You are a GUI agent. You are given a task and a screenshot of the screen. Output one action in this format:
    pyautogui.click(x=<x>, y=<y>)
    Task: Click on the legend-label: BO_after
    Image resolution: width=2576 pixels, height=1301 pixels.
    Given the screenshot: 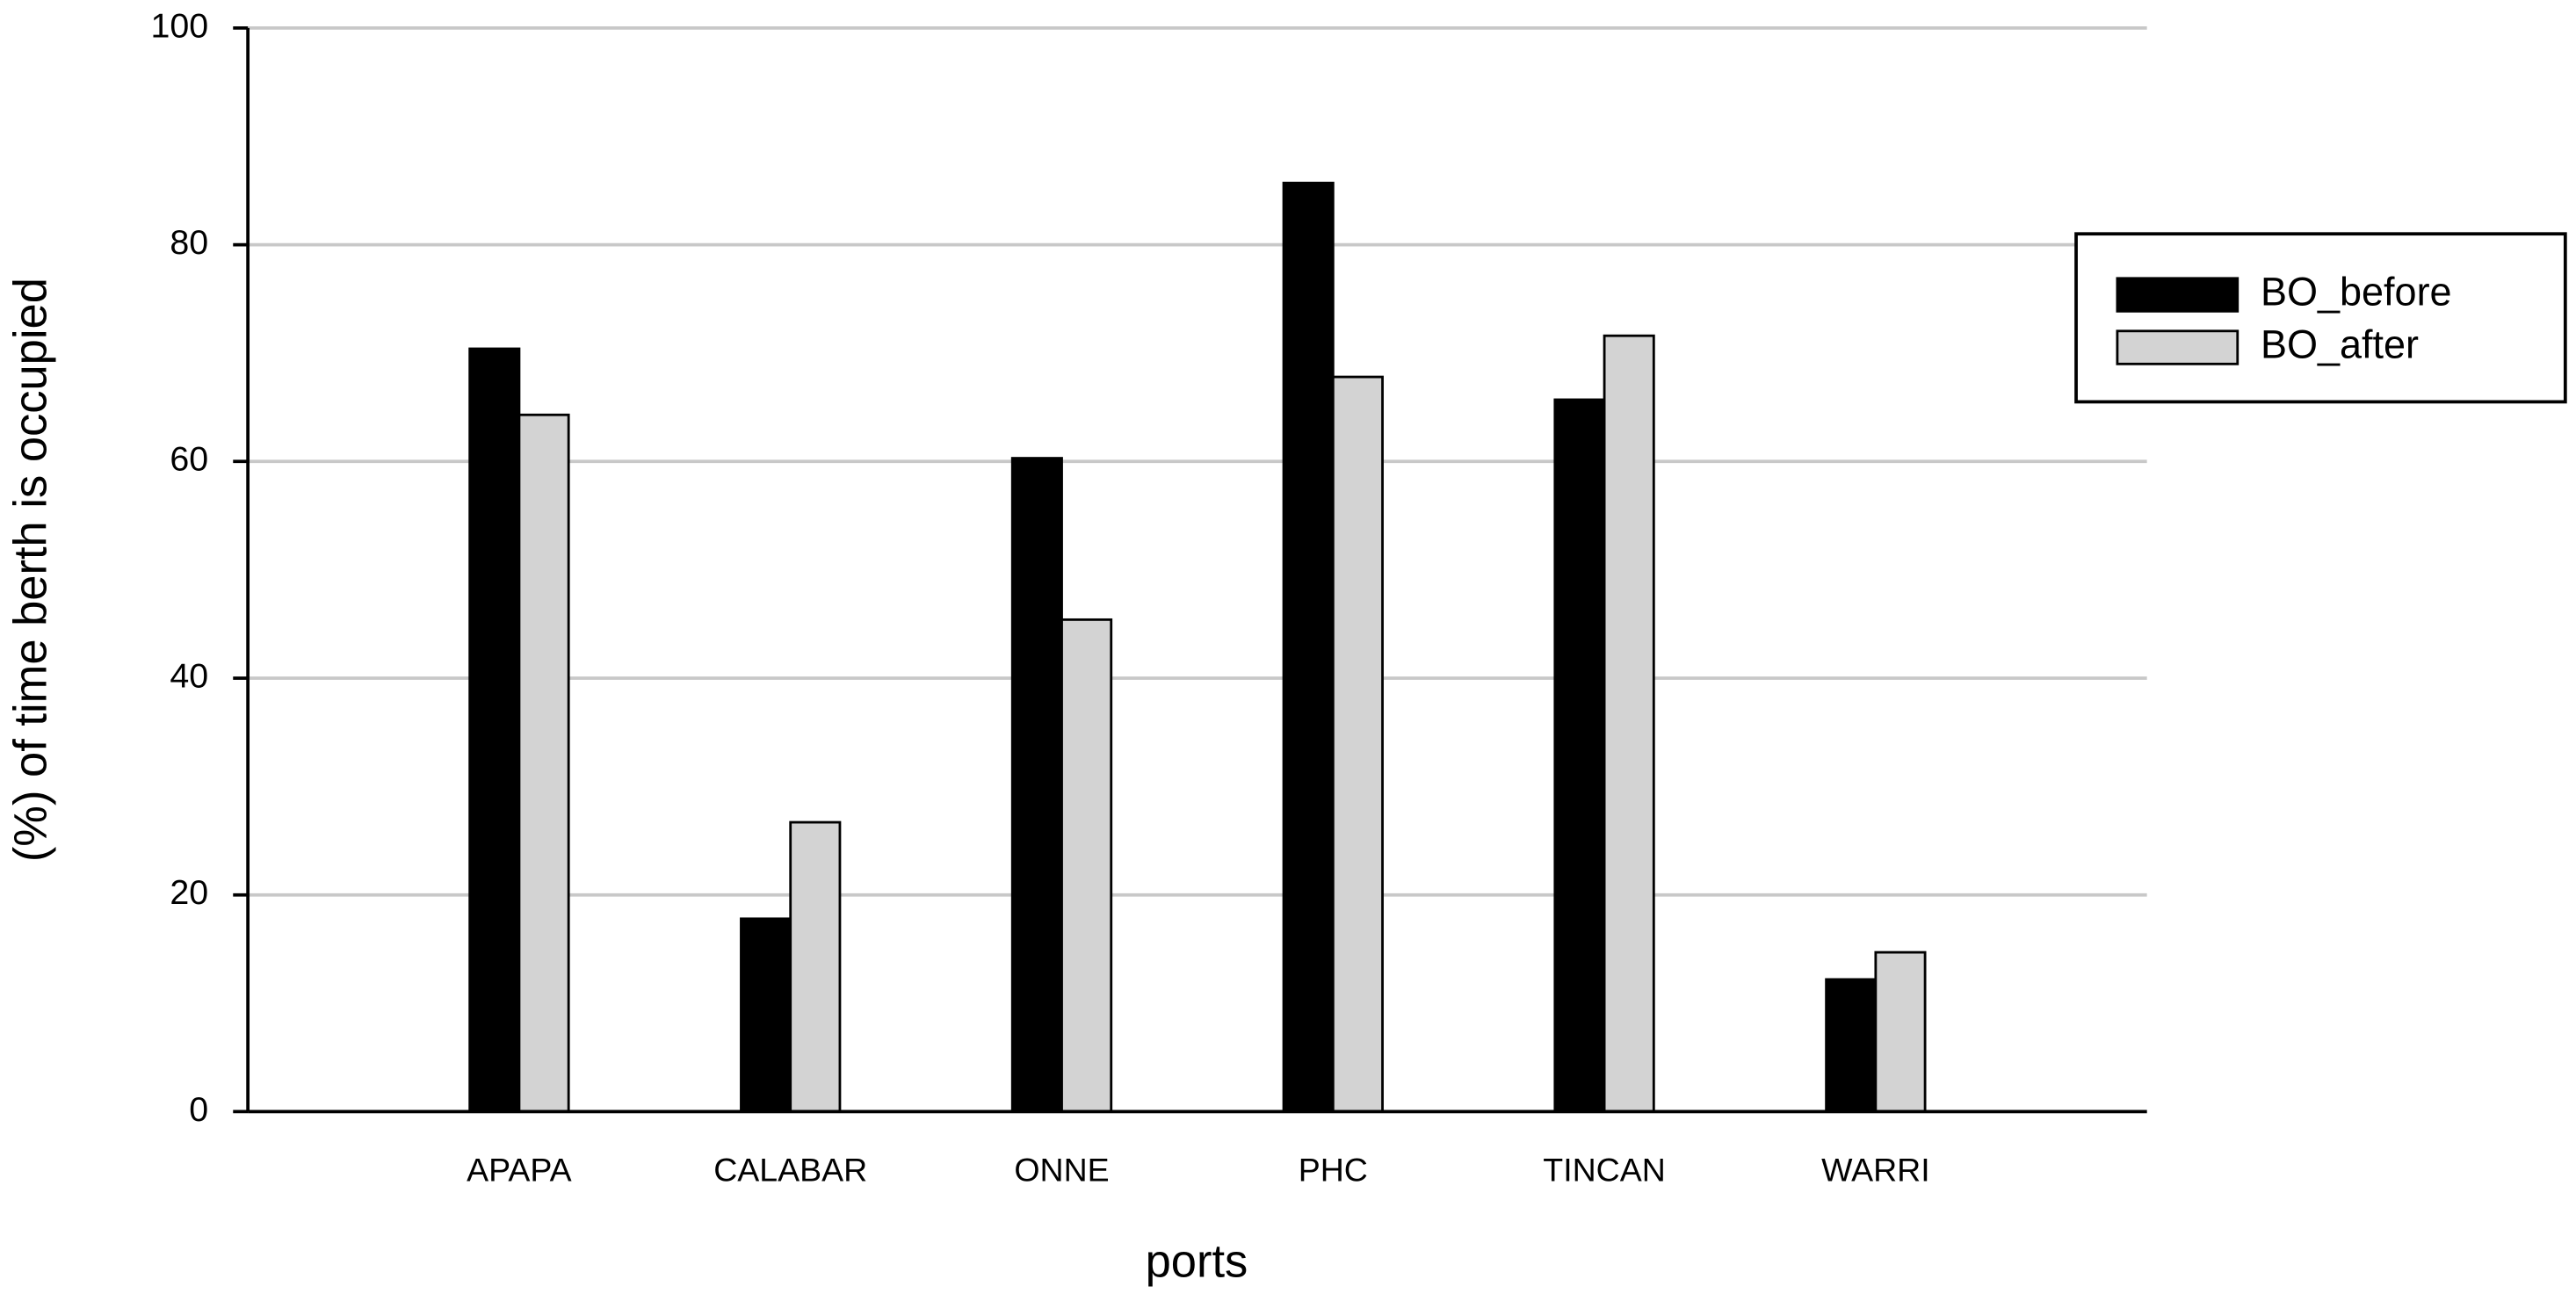 What is the action you would take?
    pyautogui.click(x=2340, y=344)
    